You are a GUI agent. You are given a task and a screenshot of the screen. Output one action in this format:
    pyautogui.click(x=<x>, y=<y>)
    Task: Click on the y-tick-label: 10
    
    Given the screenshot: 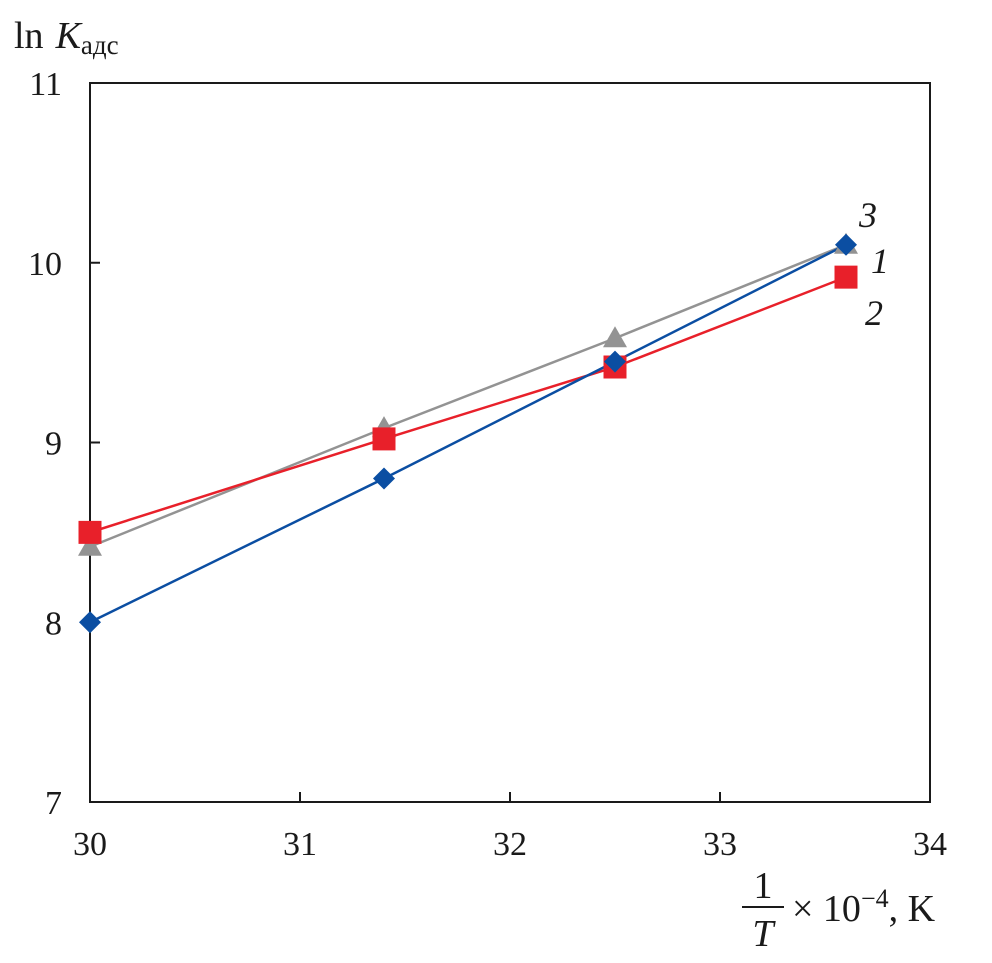 What is the action you would take?
    pyautogui.click(x=45, y=264)
    